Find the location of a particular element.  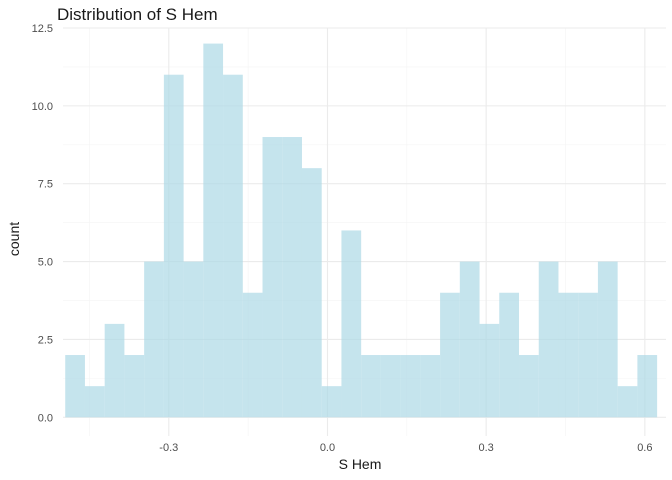

y-tick-label: 5.0 is located at coordinates (45, 263).